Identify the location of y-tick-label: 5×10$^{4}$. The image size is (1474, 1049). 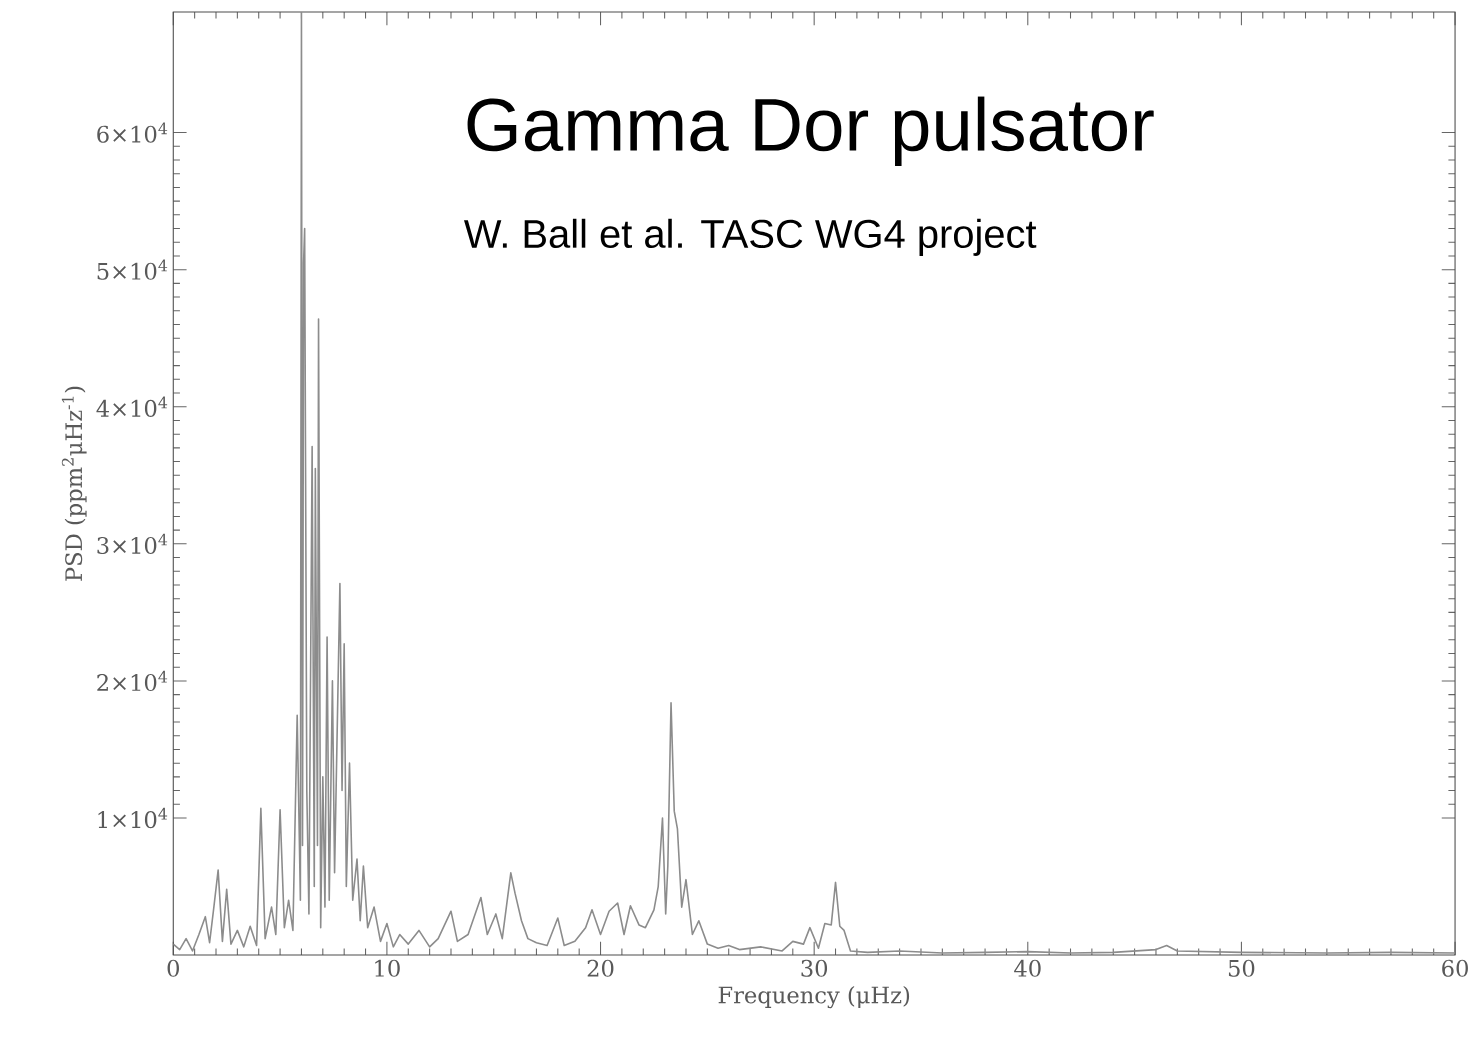
(132, 269).